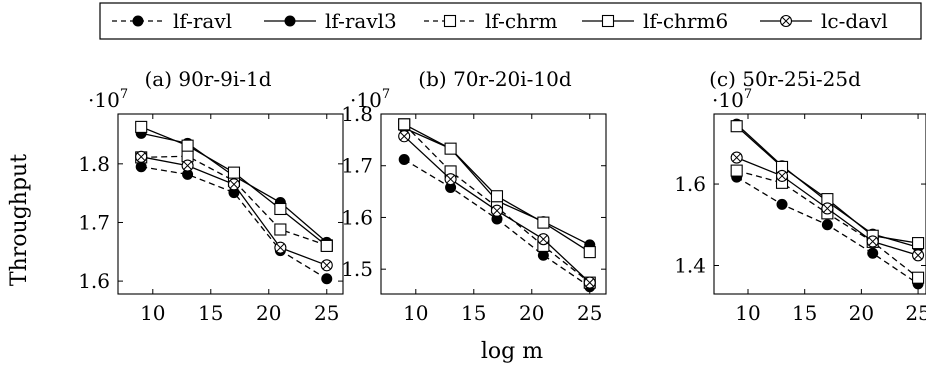  I want to click on point-b-lc-davl-9-cross-b, so click(404, 136).